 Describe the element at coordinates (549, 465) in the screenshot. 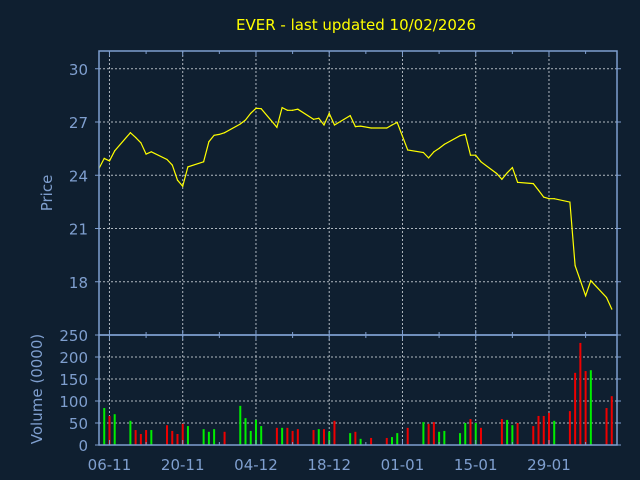

I see `date-tick-label: 29-01` at that location.